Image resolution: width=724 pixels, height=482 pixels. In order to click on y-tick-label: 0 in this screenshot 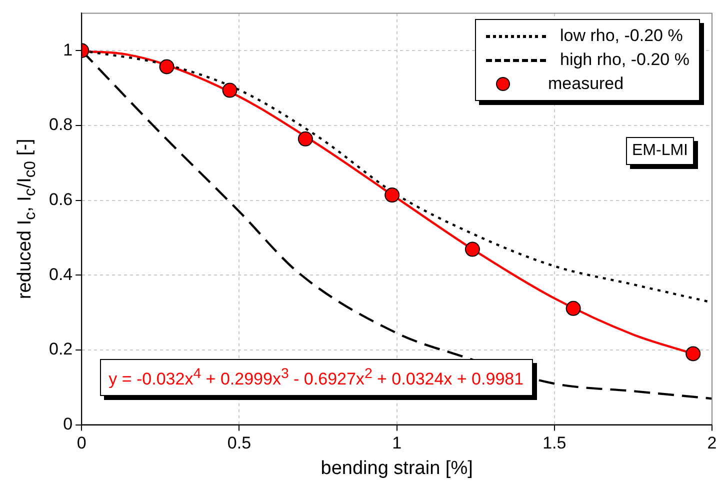, I will do `click(68, 424)`.